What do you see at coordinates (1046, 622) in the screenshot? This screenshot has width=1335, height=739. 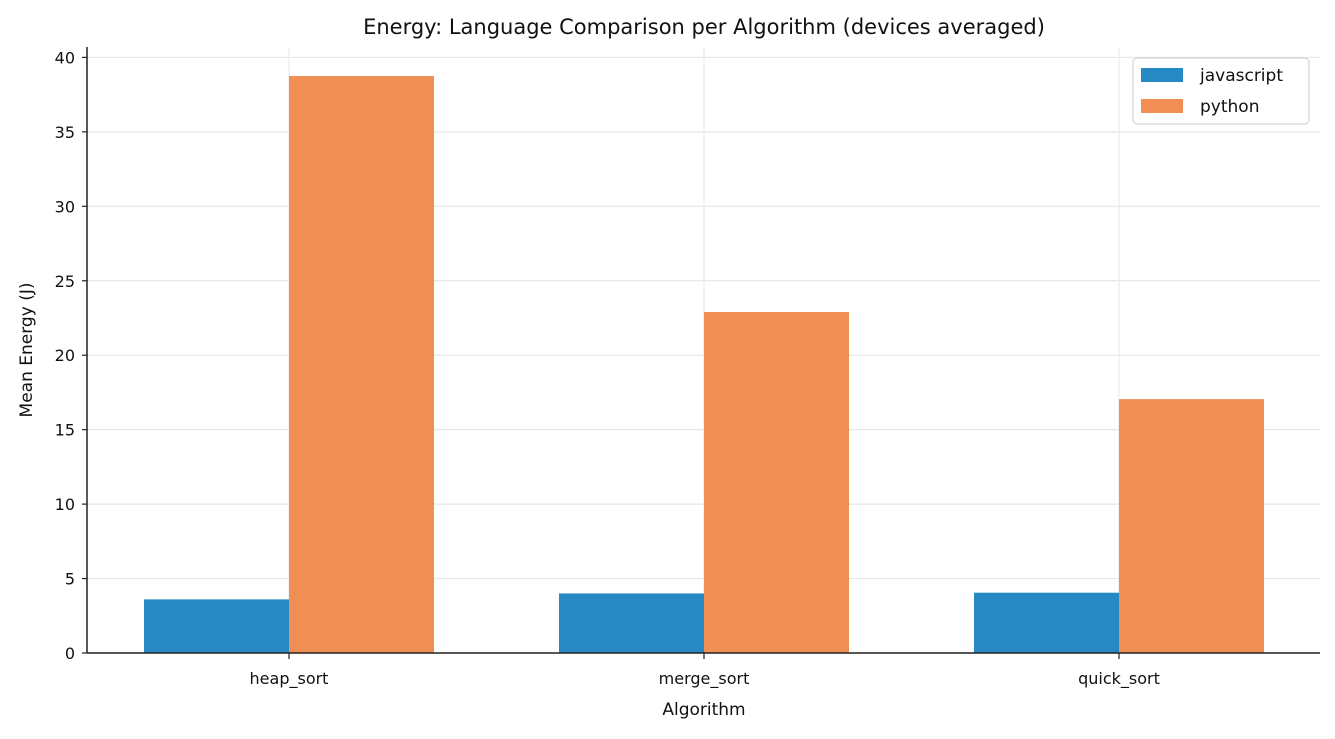 I see `bar-javascript-quick_sort` at bounding box center [1046, 622].